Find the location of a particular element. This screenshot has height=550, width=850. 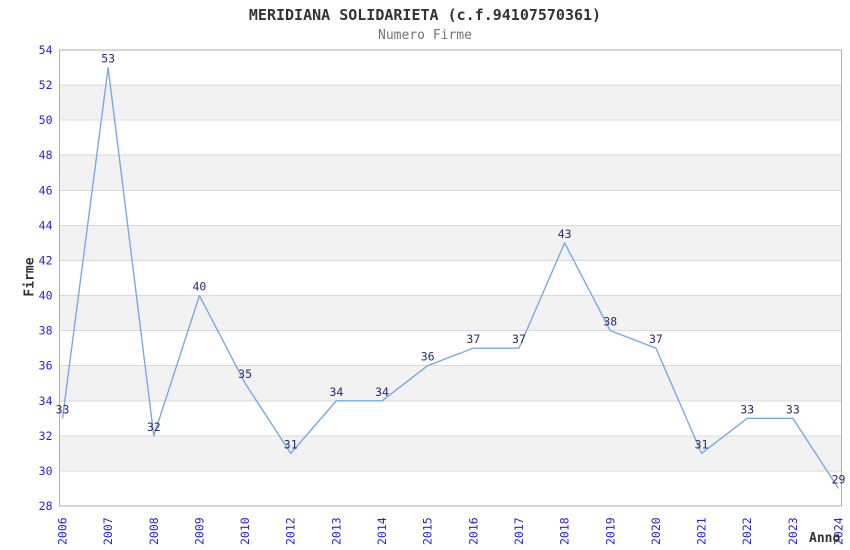

y-tick-label: 42 is located at coordinates (46, 260).